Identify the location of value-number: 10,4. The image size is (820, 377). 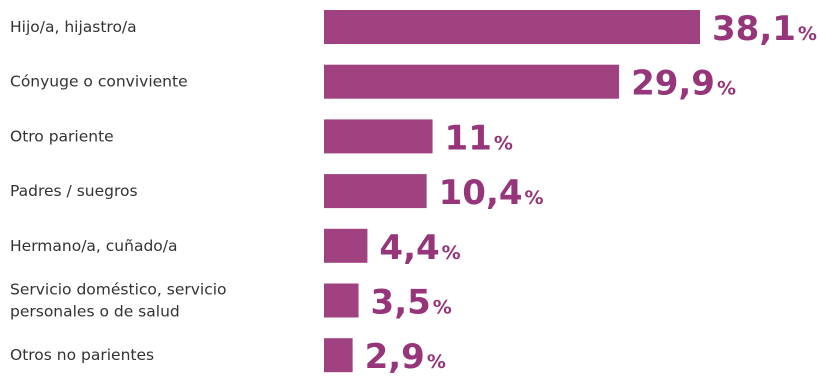
(481, 193).